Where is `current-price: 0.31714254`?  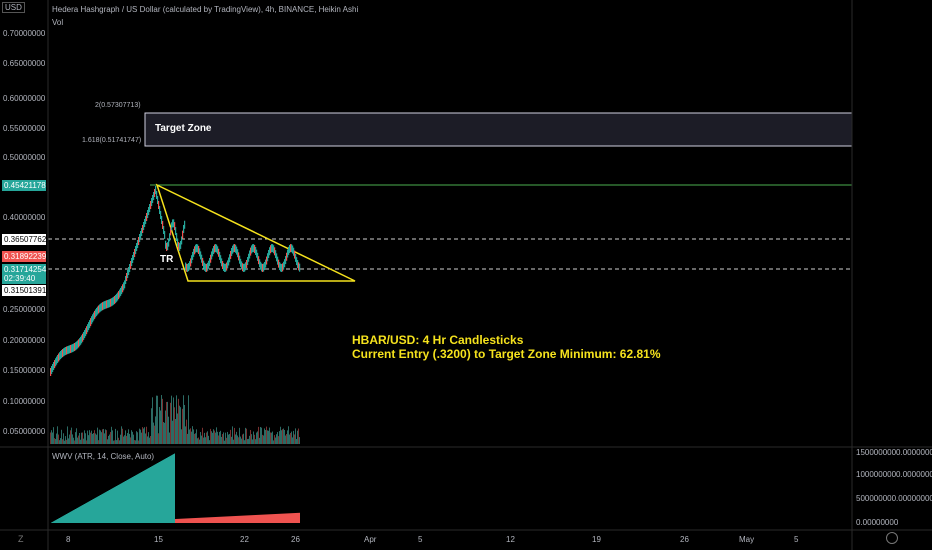
current-price: 0.31714254 is located at coordinates (24, 269).